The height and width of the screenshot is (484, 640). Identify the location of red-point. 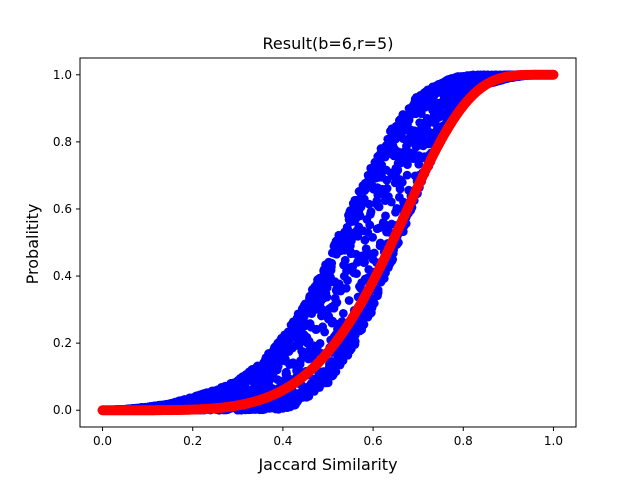
(553, 74).